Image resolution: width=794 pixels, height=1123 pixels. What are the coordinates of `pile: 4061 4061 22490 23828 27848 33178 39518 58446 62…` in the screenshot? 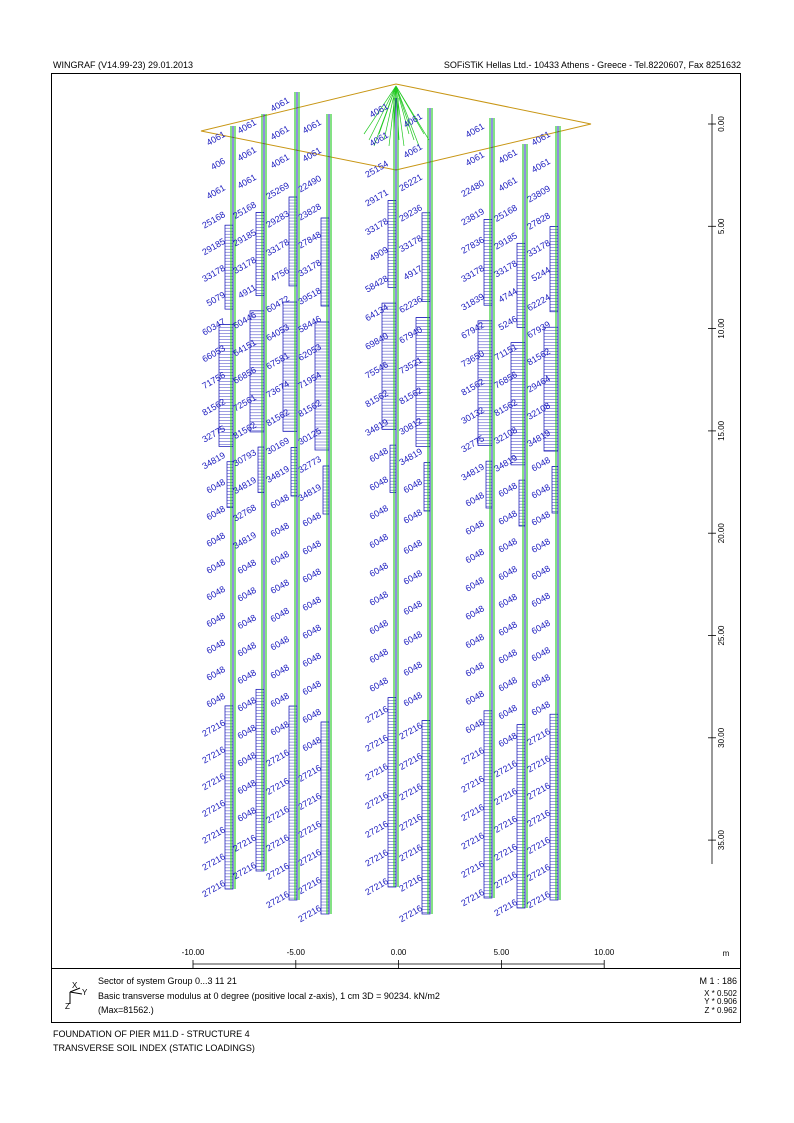 It's located at (314, 519).